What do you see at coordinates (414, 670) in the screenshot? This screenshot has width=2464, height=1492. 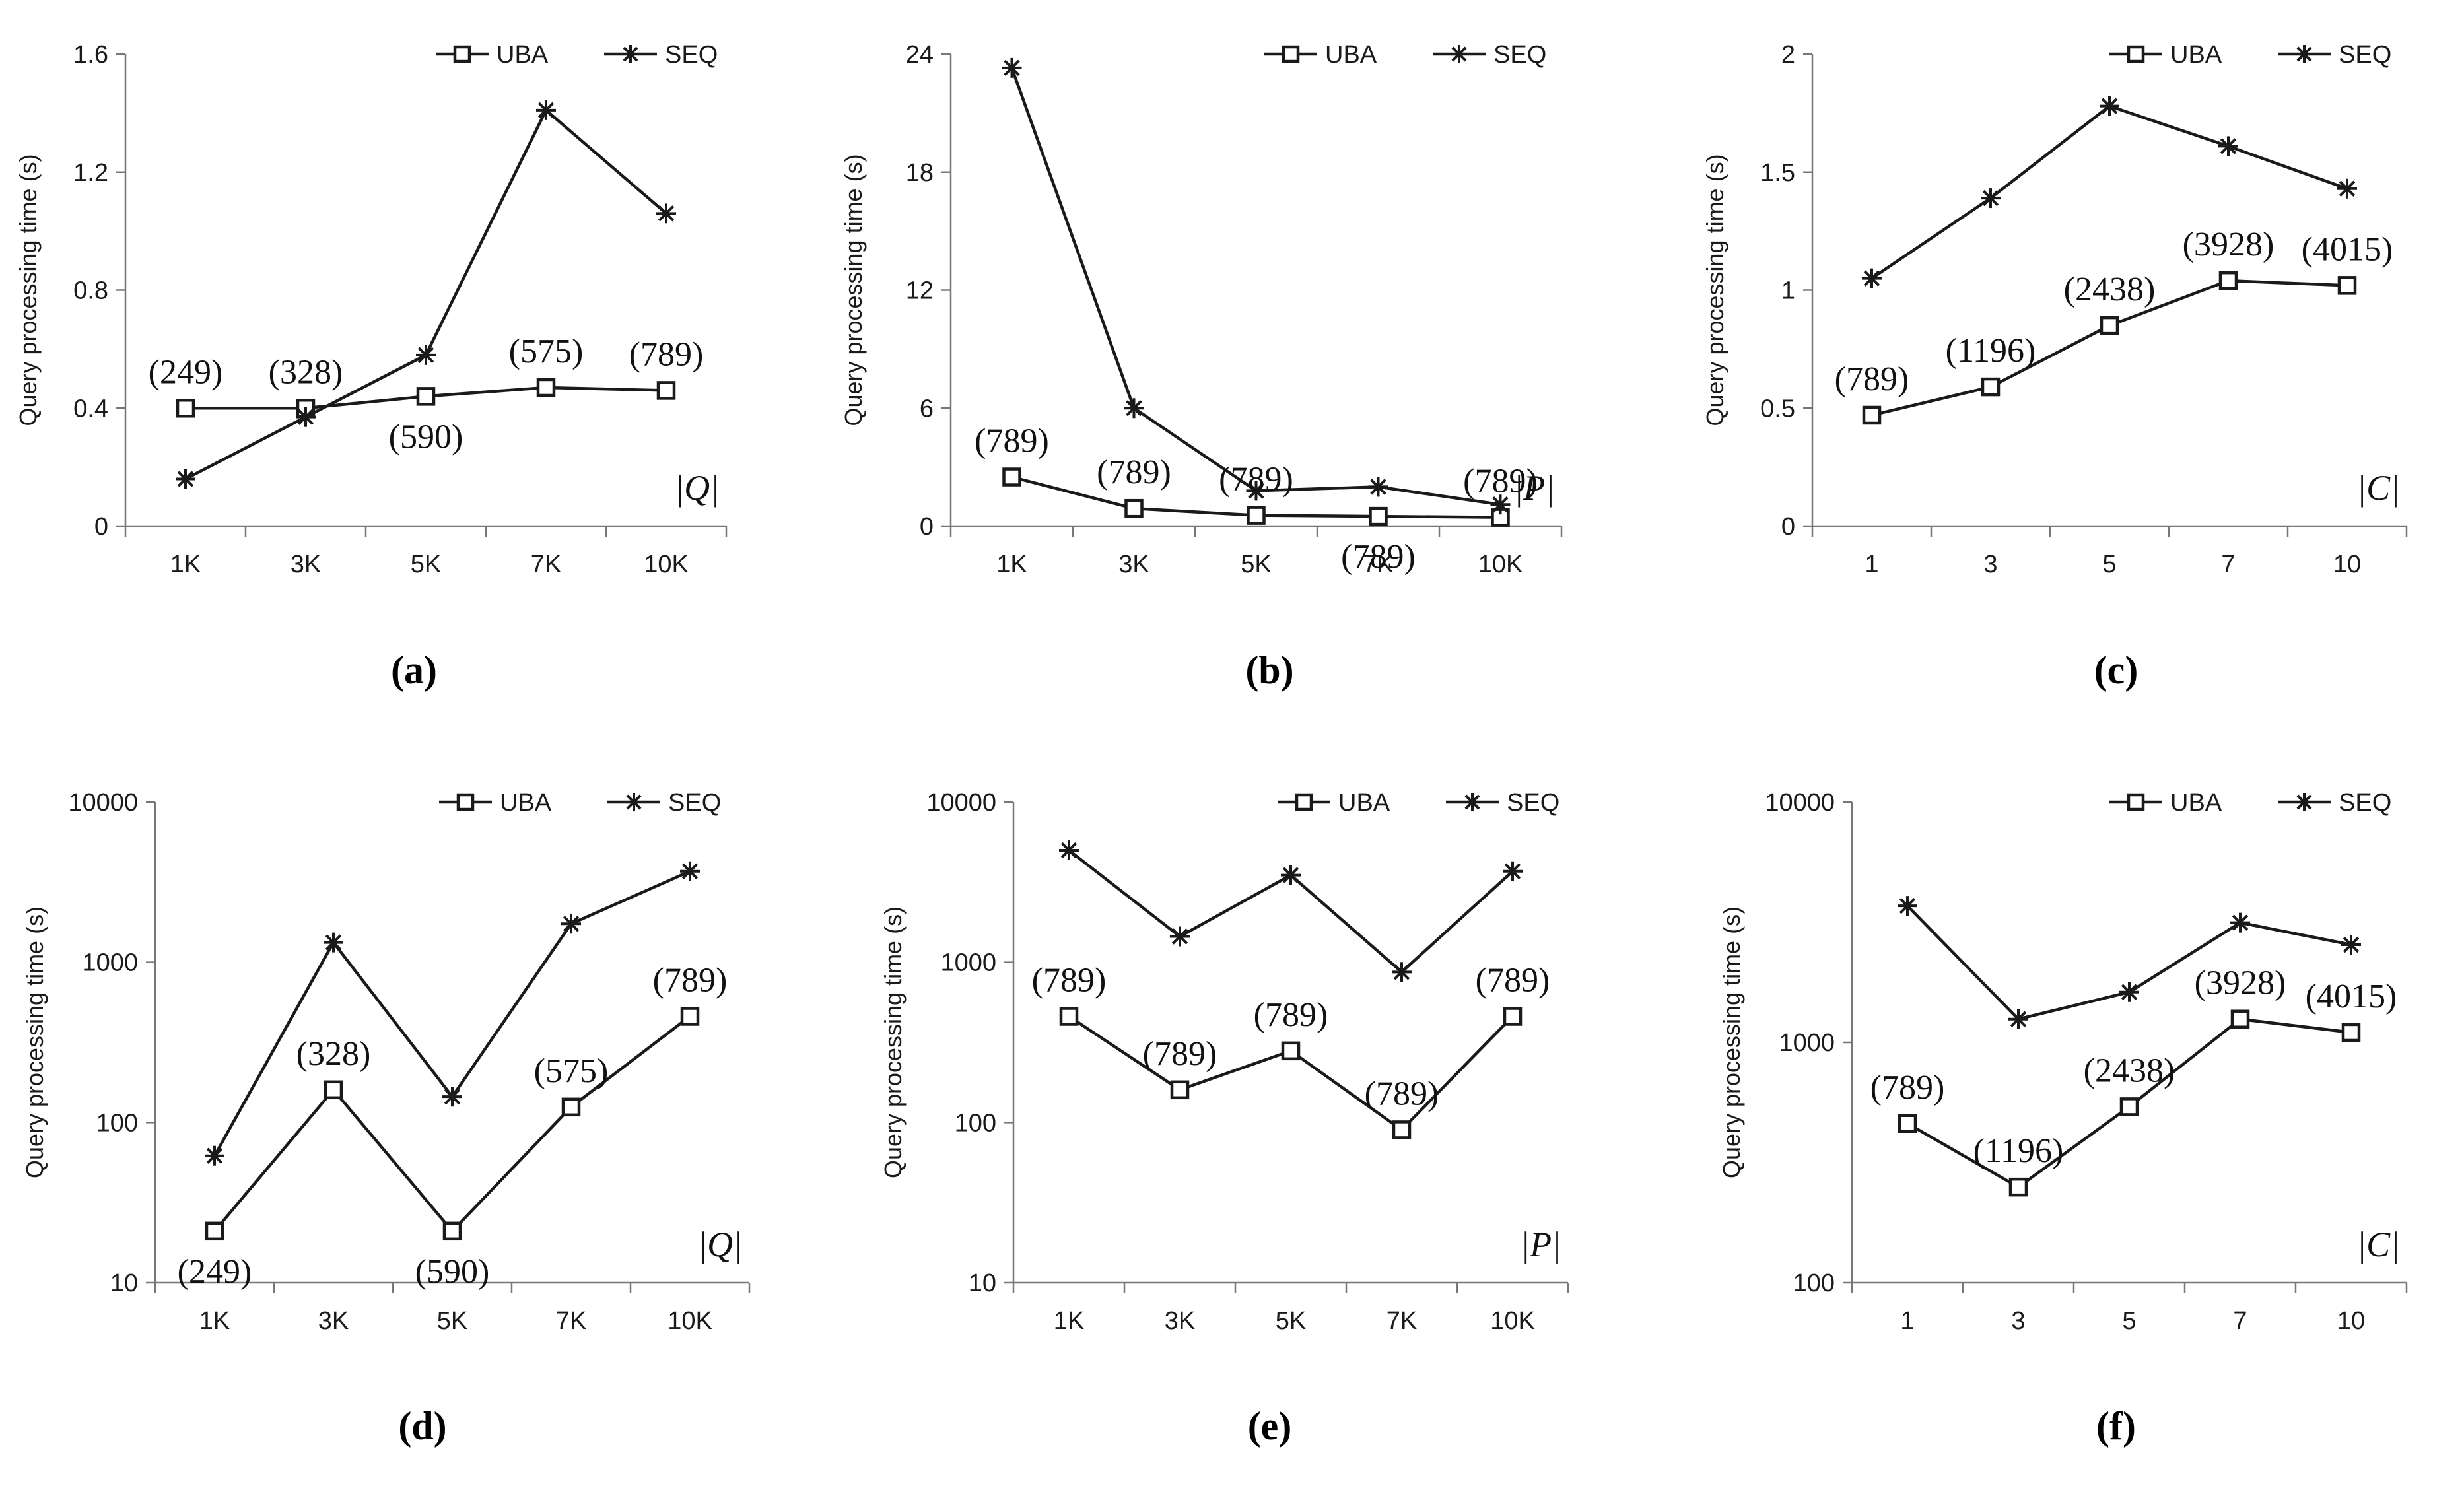 I see `panel-caption: (a)` at bounding box center [414, 670].